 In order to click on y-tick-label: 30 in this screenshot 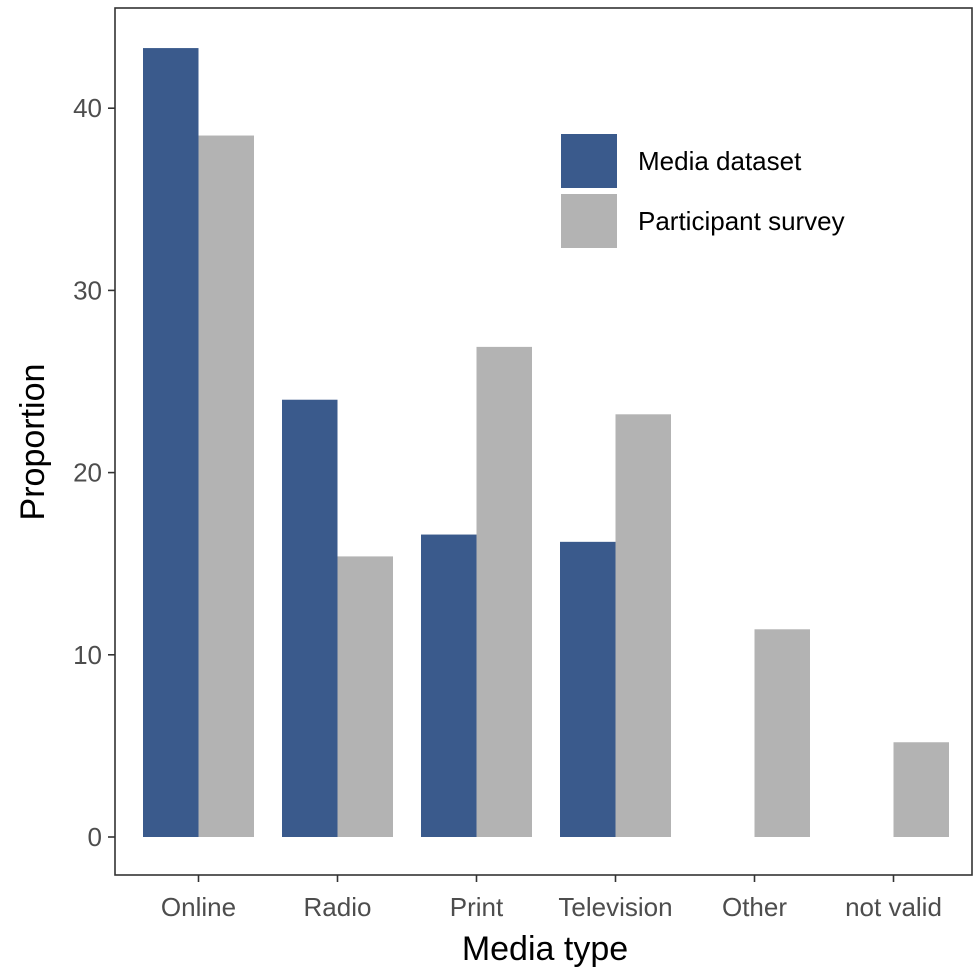, I will do `click(87, 290)`.